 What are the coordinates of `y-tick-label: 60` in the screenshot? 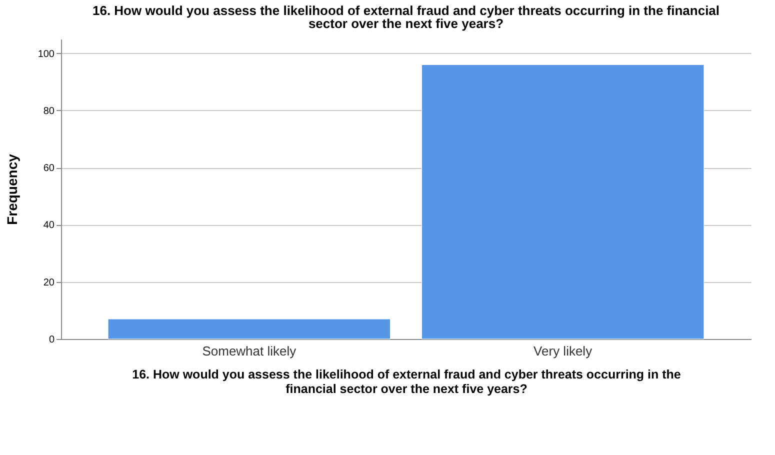 It's located at (49, 168).